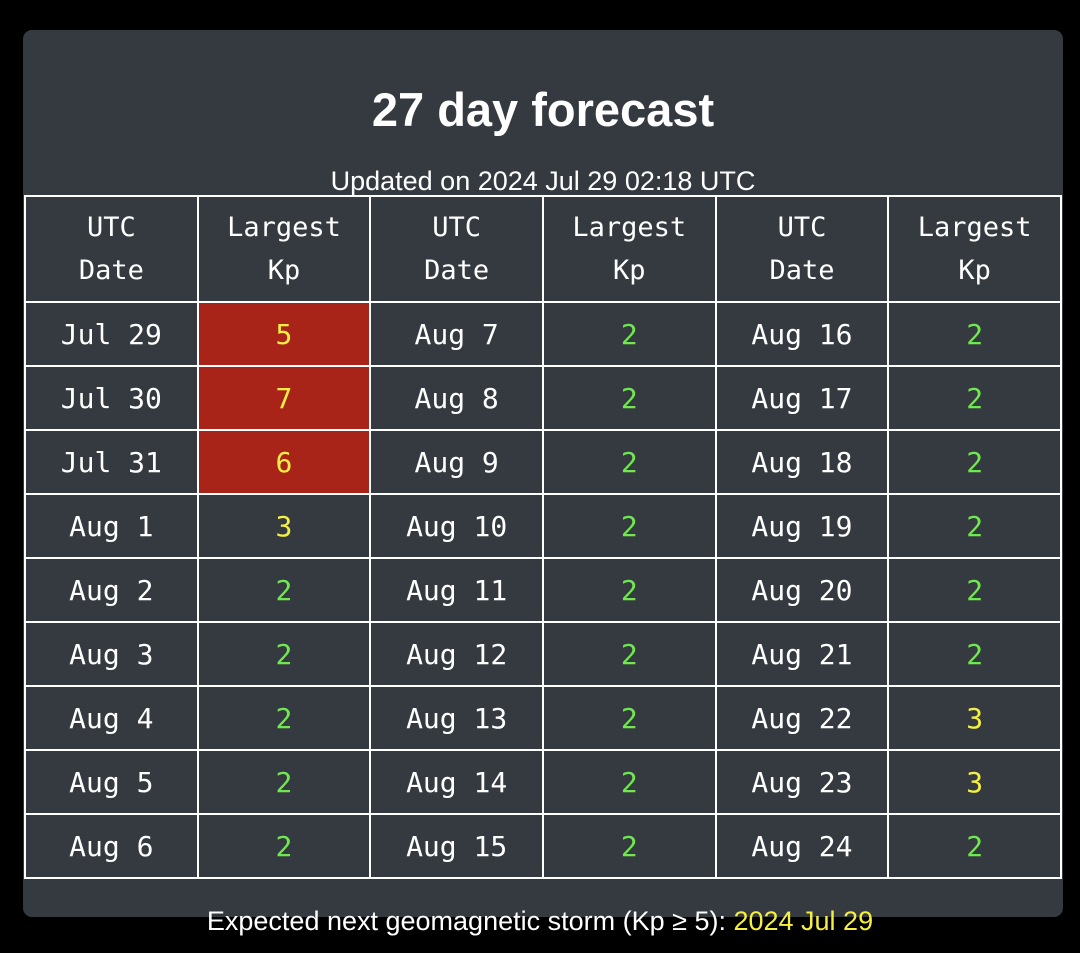 The height and width of the screenshot is (953, 1080). Describe the element at coordinates (456, 718) in the screenshot. I see `date-cell: Aug 13` at that location.